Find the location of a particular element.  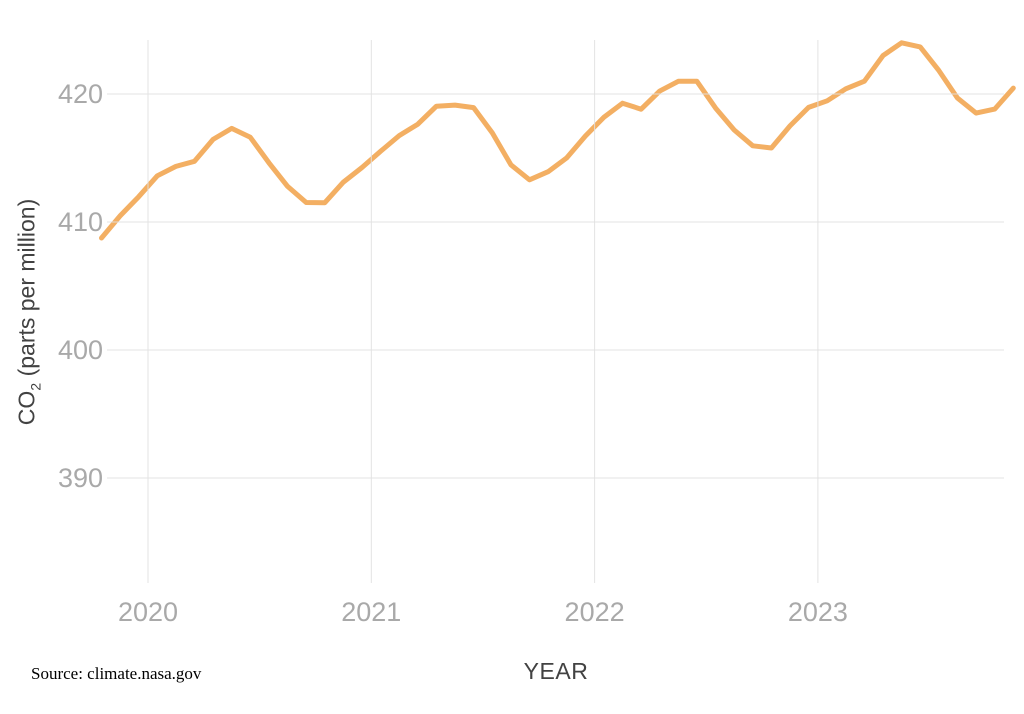

source-note: Source: climate.nasa.gov is located at coordinates (116, 673).